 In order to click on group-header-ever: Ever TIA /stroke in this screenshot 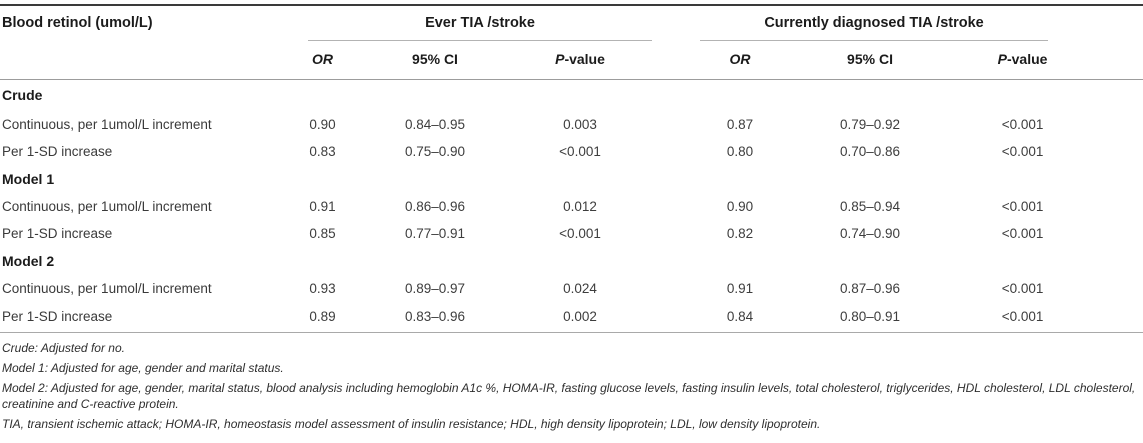, I will do `click(467, 23)`.